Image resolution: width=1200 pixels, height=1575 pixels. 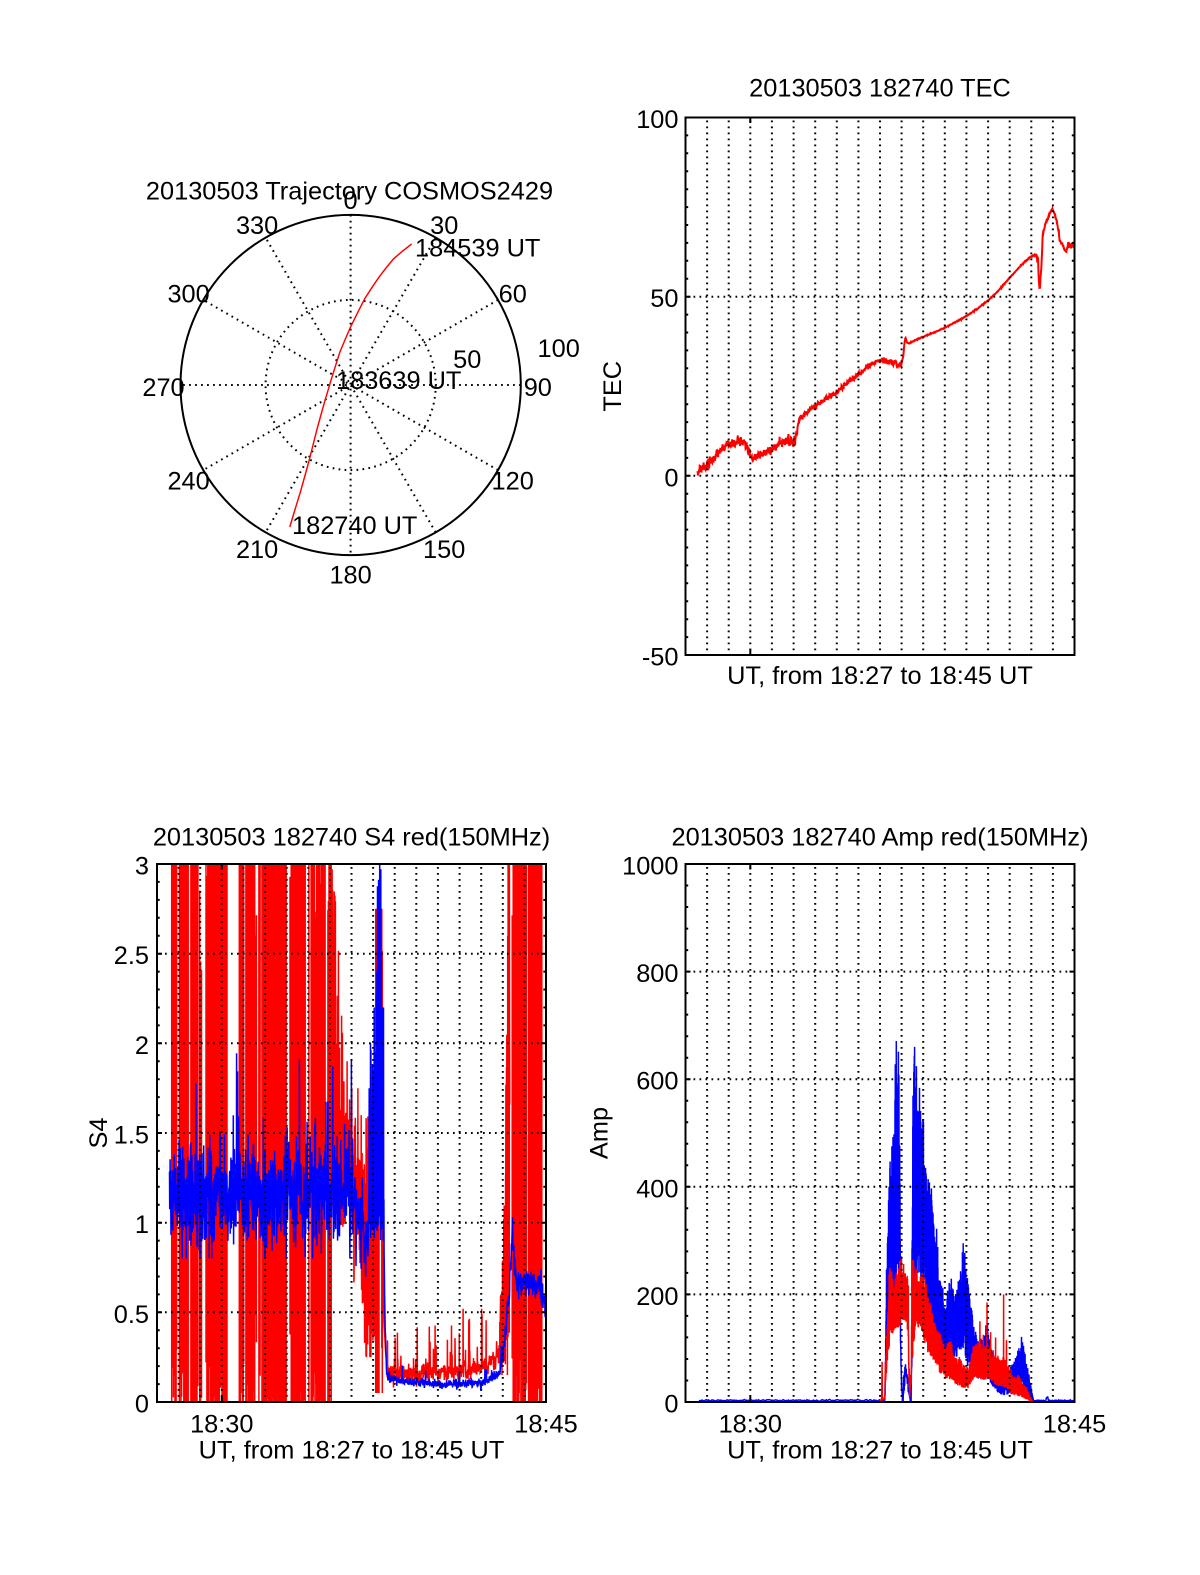 What do you see at coordinates (188, 295) in the screenshot?
I see `svg-text: 300` at bounding box center [188, 295].